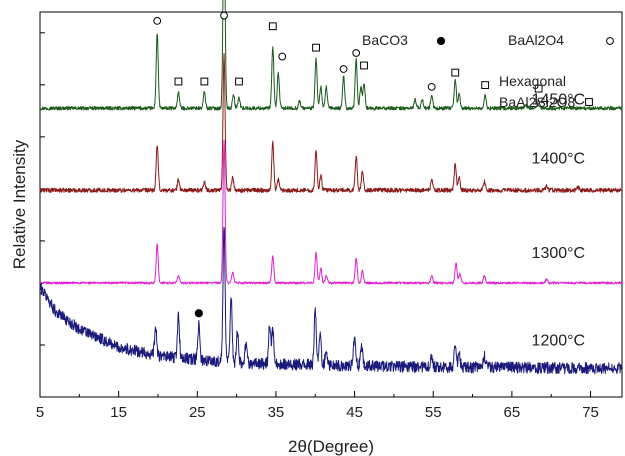 The width and height of the screenshot is (625, 456). I want to click on y-axis-title: Relative Intensity, so click(19, 204).